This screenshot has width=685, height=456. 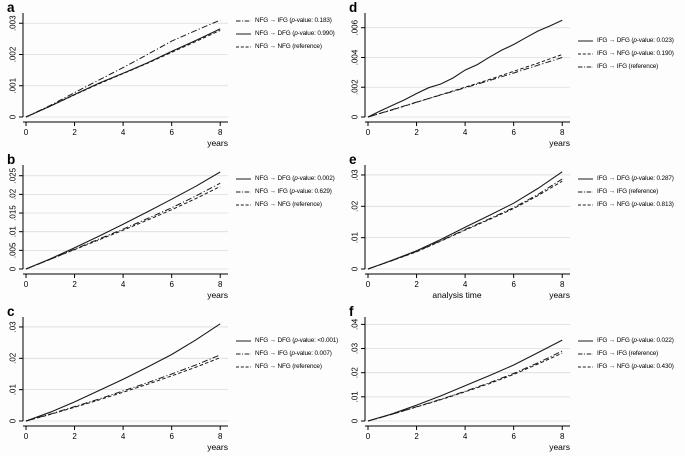 I want to click on legend-item: IFG → DFG (p-value: 0.022), so click(x=631, y=341).